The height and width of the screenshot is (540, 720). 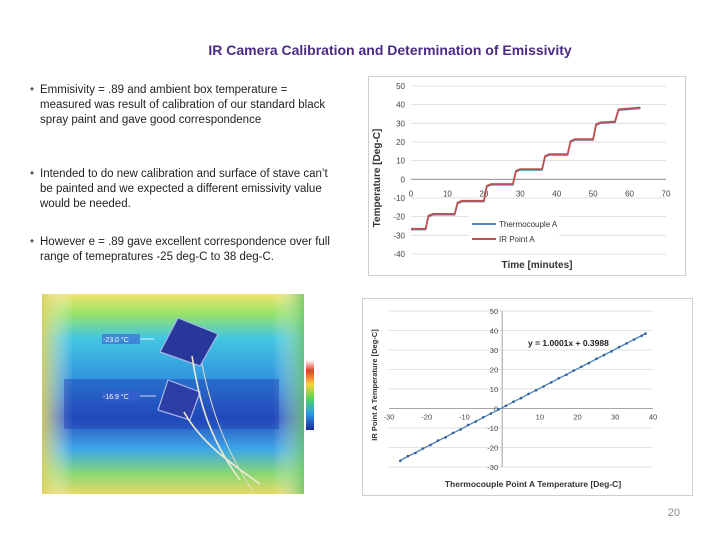 I want to click on label-box-top, so click(x=121, y=339).